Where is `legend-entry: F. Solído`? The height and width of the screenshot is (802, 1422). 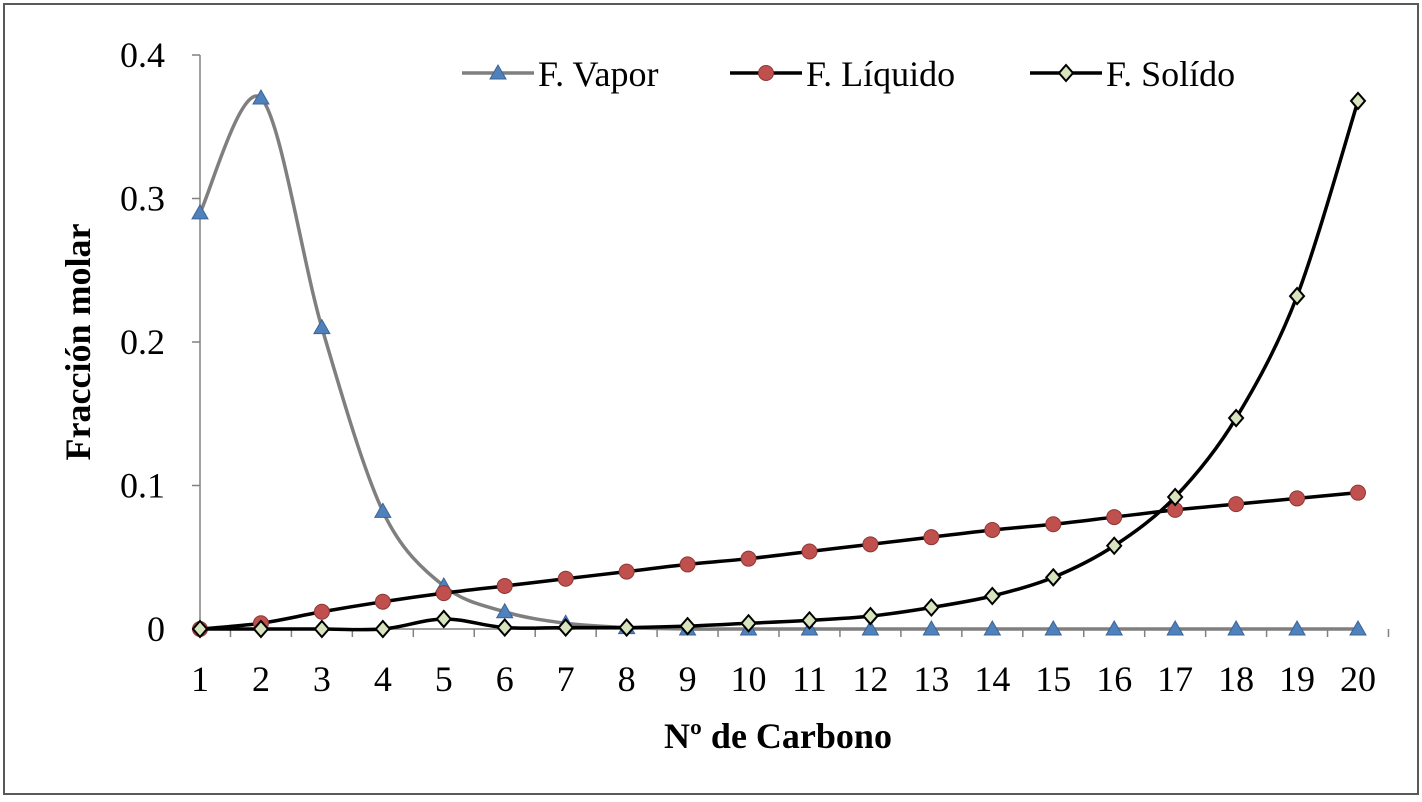 legend-entry: F. Solído is located at coordinates (1132, 74).